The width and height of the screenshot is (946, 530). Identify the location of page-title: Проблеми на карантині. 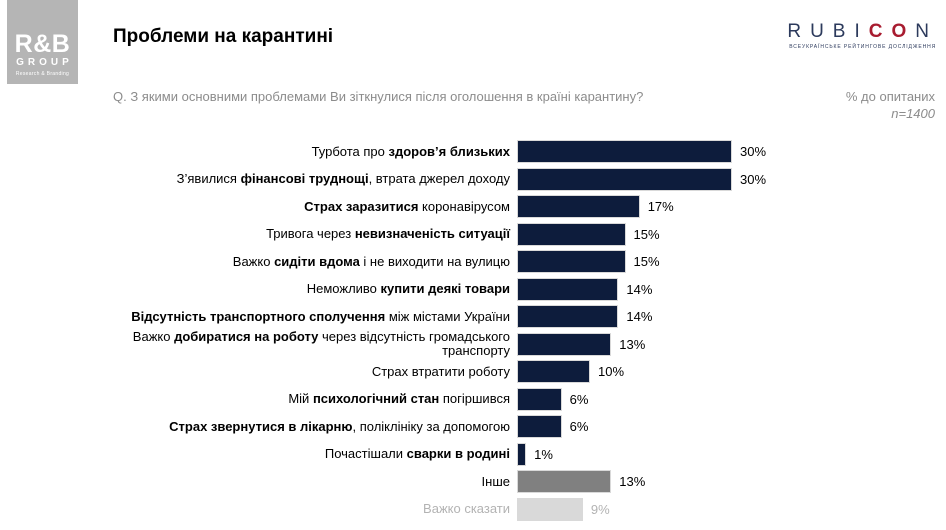
(223, 36).